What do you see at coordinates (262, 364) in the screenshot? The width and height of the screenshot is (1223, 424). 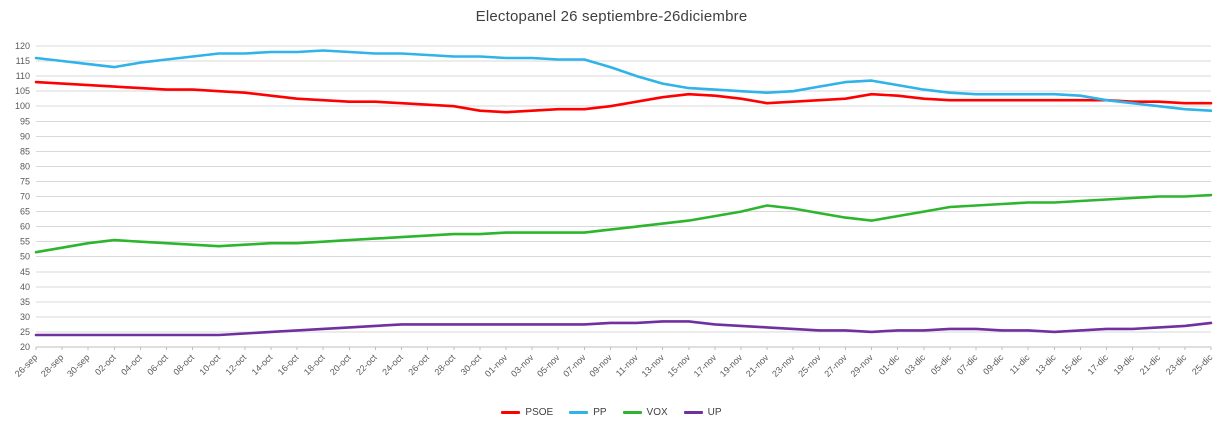 I see `svg-text: 14-oct` at bounding box center [262, 364].